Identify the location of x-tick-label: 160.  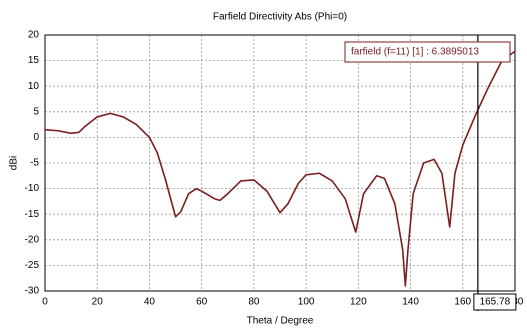
(462, 302).